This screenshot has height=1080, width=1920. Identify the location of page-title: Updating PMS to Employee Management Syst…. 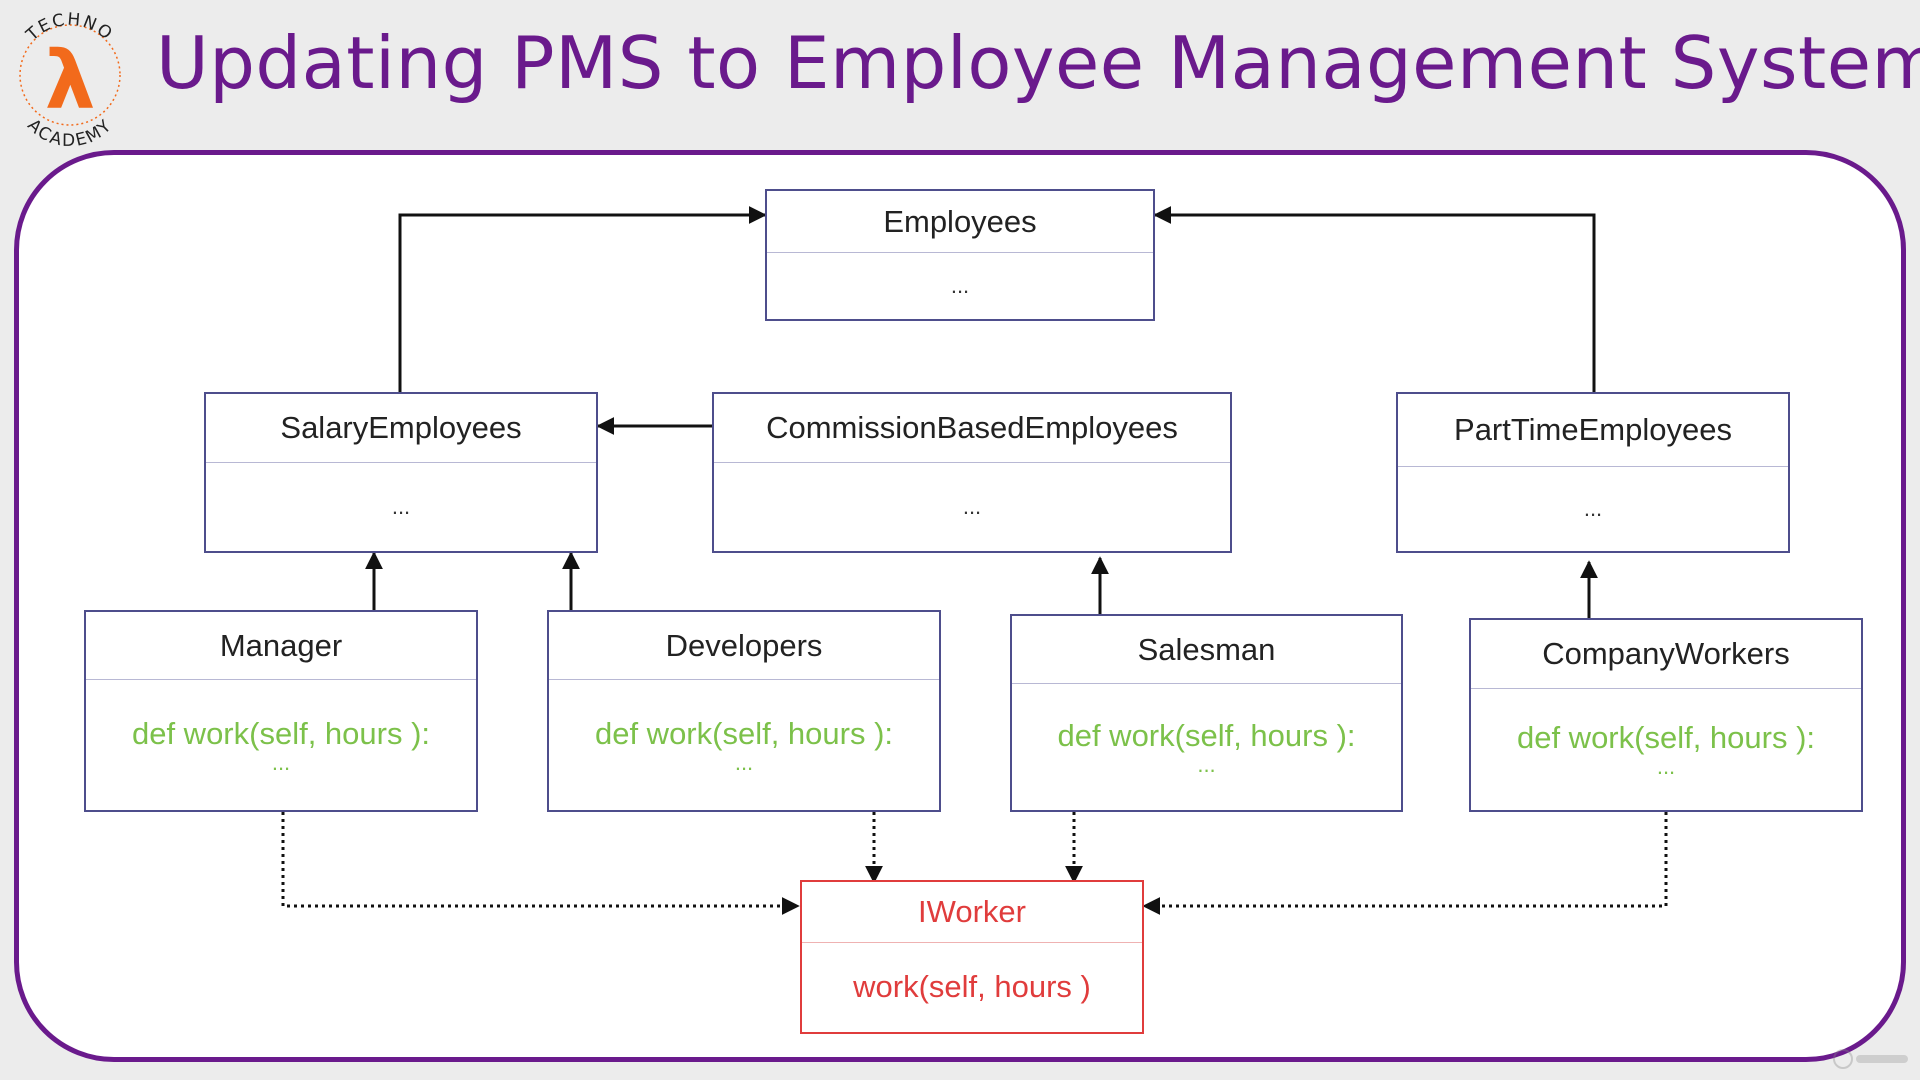
(1038, 63).